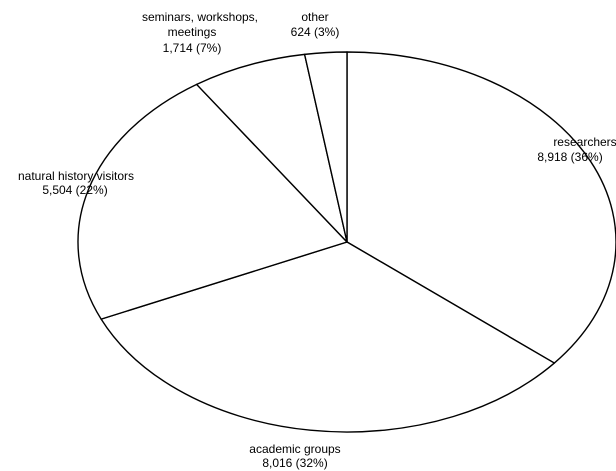  Describe the element at coordinates (74, 190) in the screenshot. I see `slice-value-natural-history-visitors: 5,504 (22%)` at that location.